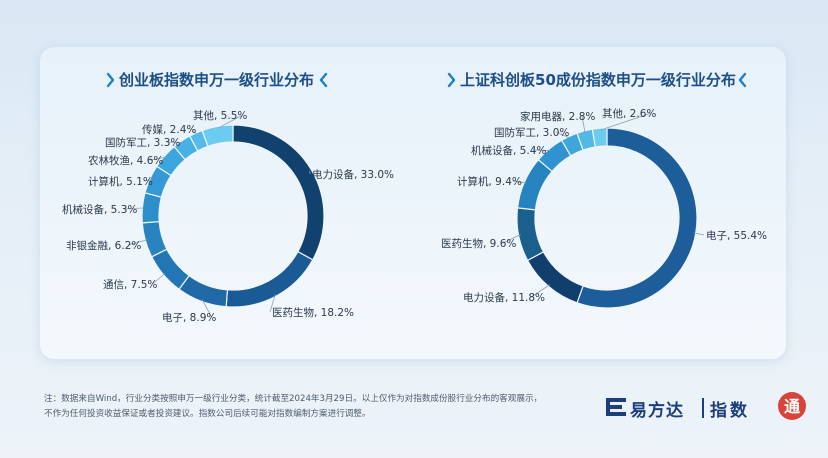  Describe the element at coordinates (531, 132) in the screenshot. I see `slice-label: 国防军工, 3.0%` at that location.